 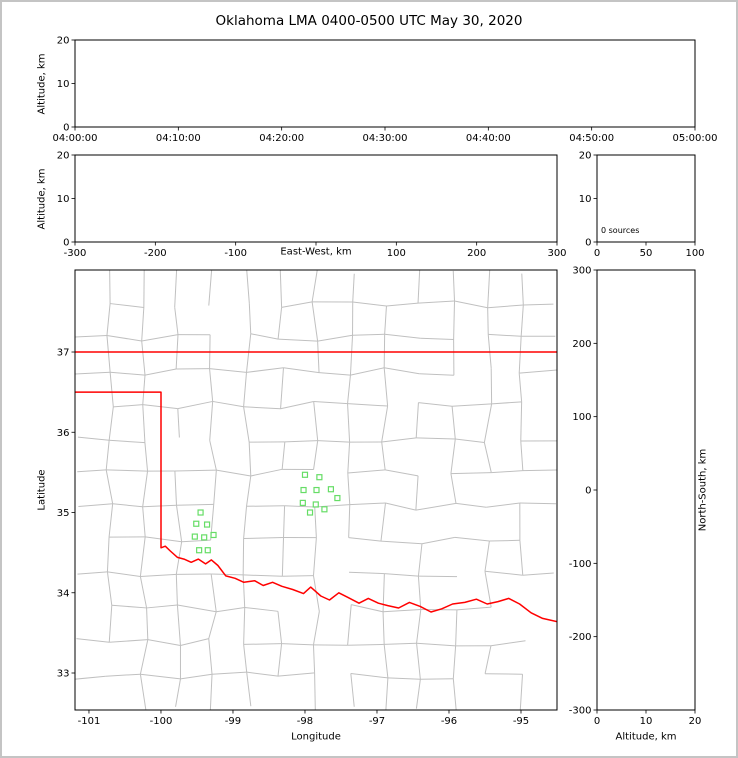 I want to click on tick-label: 100, so click(x=396, y=253).